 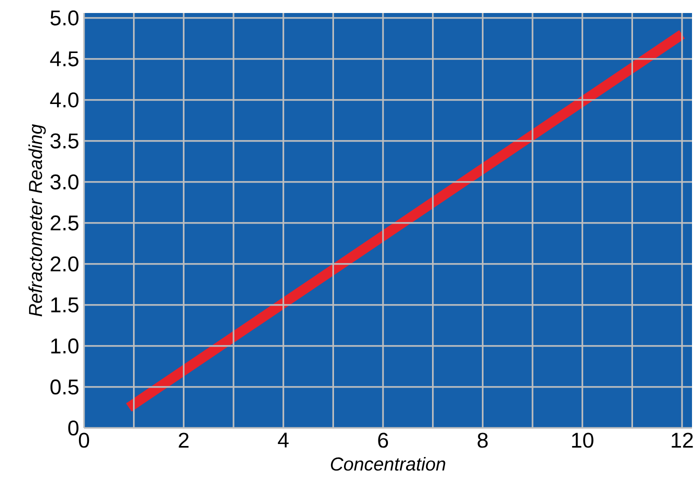 What do you see at coordinates (64, 264) in the screenshot?
I see `y-tick-label: 2.0` at bounding box center [64, 264].